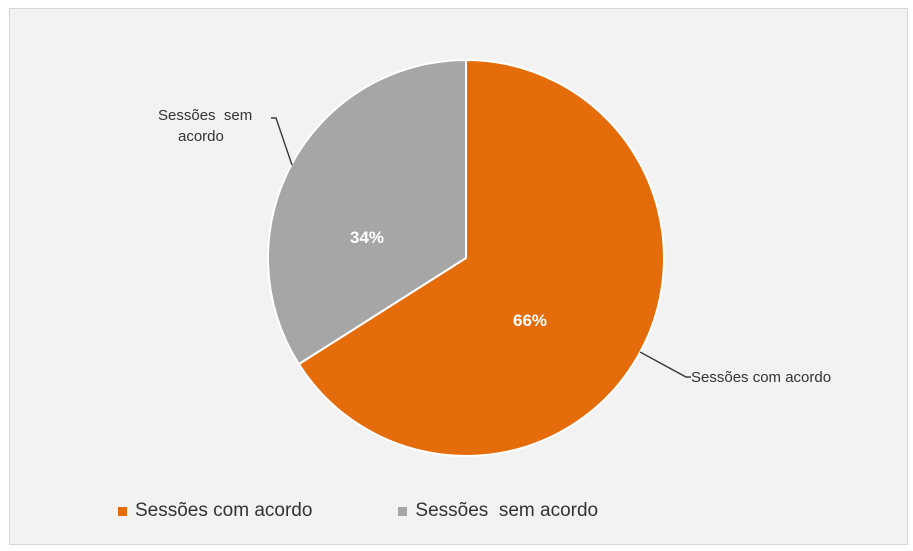 Image resolution: width=913 pixels, height=551 pixels. I want to click on legend-item-com-acordo: Sessões com acordo, so click(215, 511).